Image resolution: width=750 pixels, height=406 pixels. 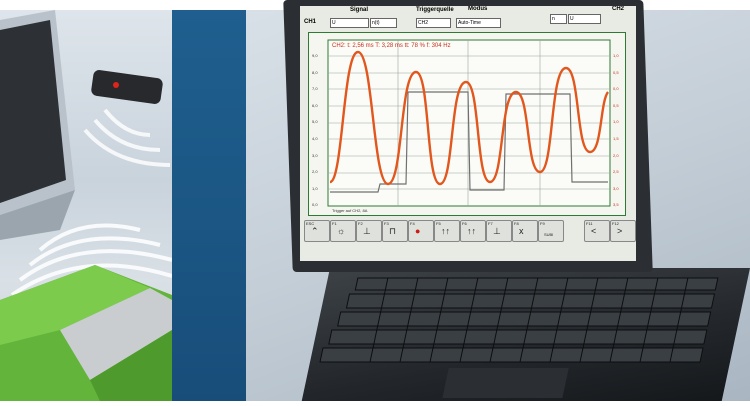 What do you see at coordinates (616, 205) in the screenshot?
I see `right-axis-tick: 3,5` at bounding box center [616, 205].